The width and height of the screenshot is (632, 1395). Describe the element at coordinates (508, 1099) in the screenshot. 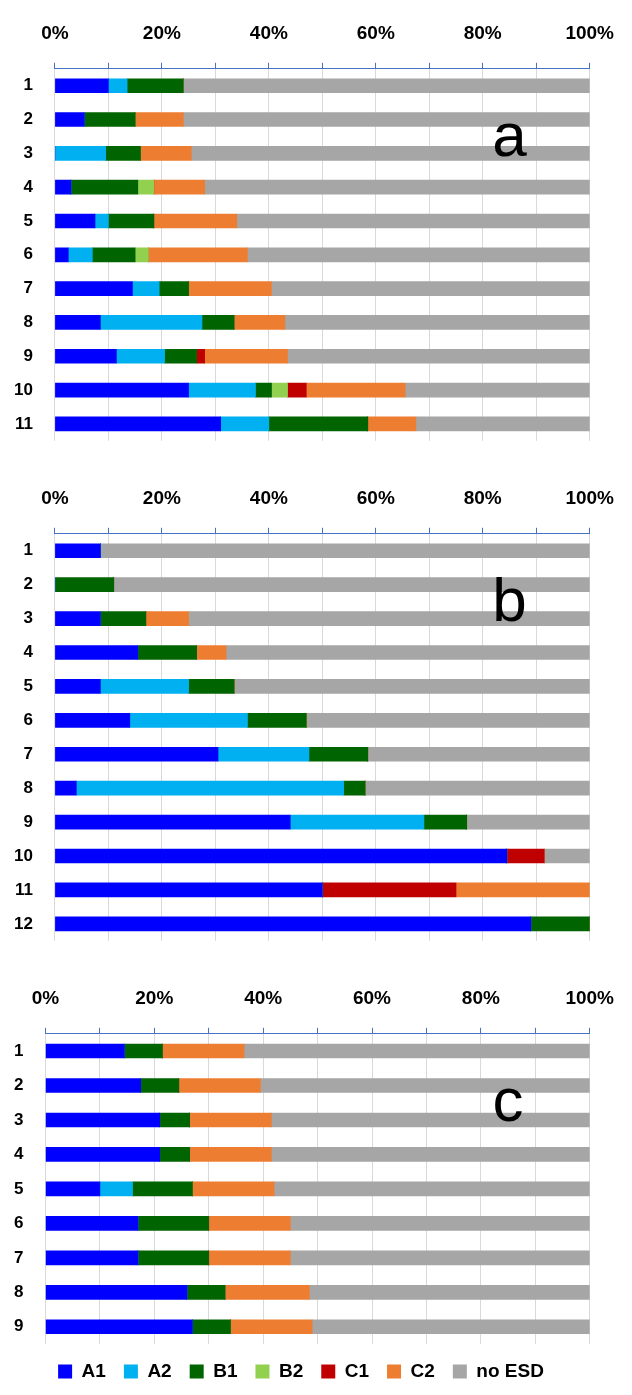

I see `annotation: c` at that location.